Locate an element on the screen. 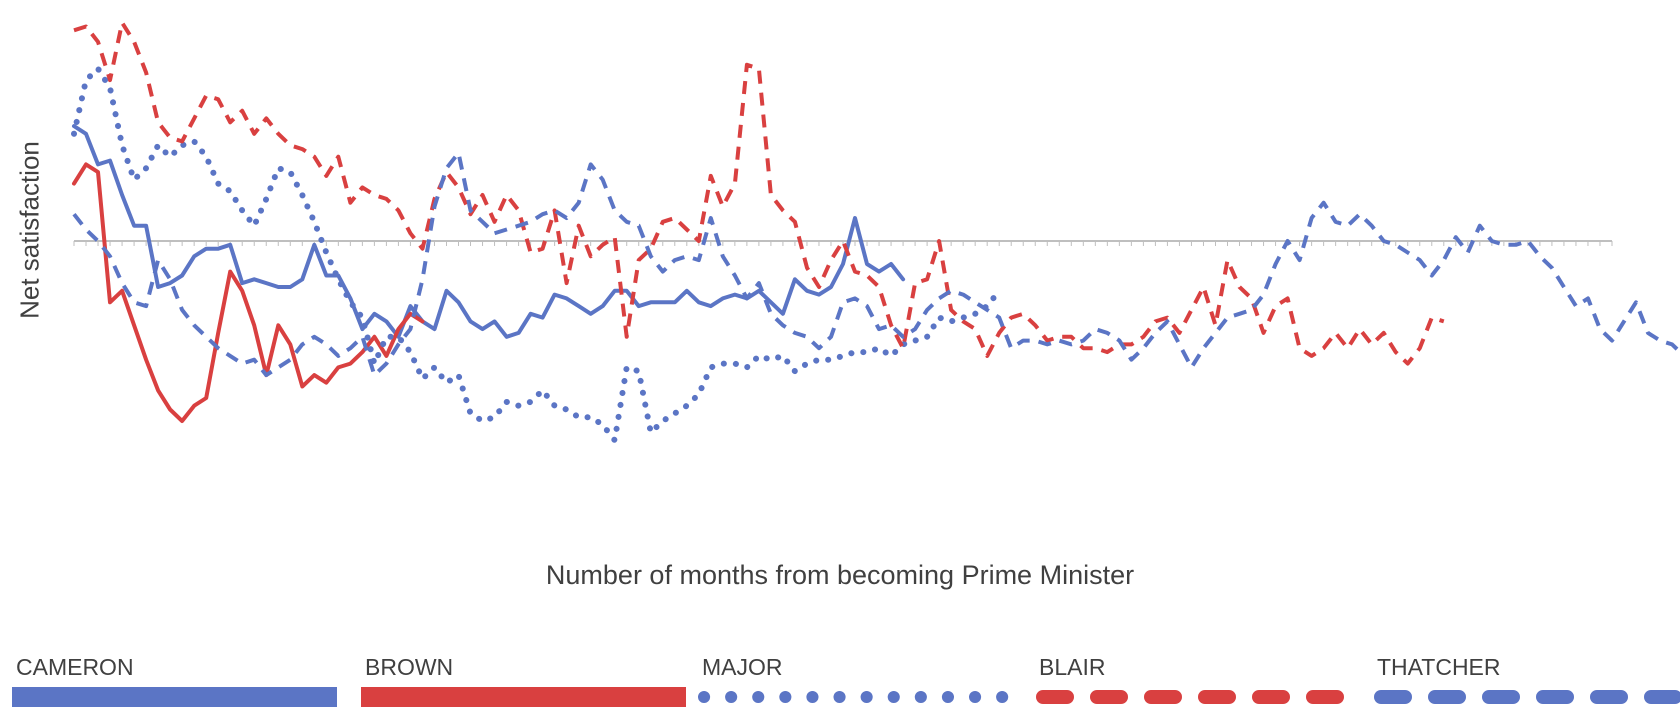 The image size is (1680, 707). legend-label-cameron: CAMERON is located at coordinates (75, 667).